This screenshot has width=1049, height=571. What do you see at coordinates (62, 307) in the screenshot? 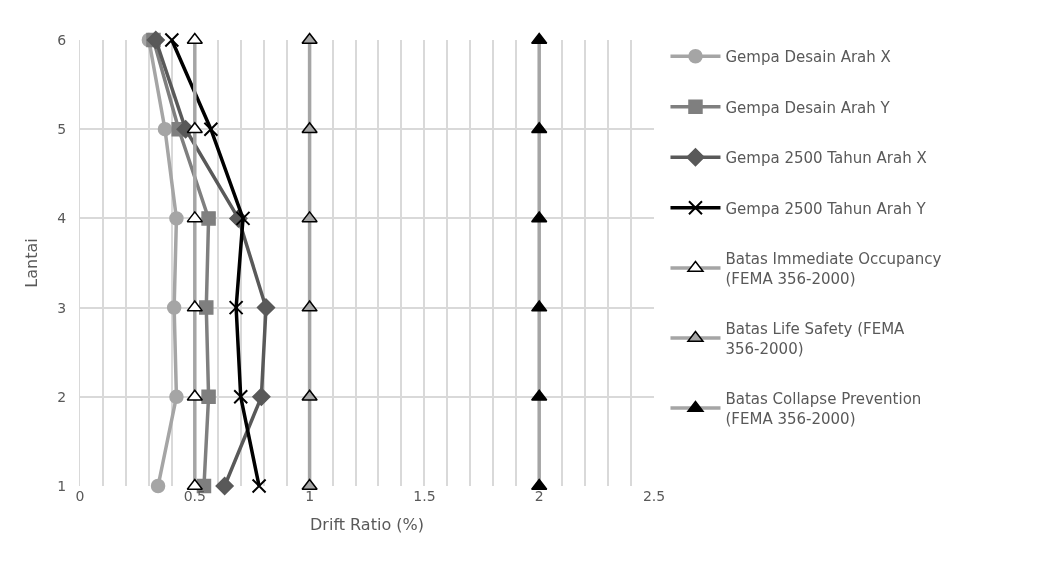
I see `y-tick-label: 3` at bounding box center [62, 307].